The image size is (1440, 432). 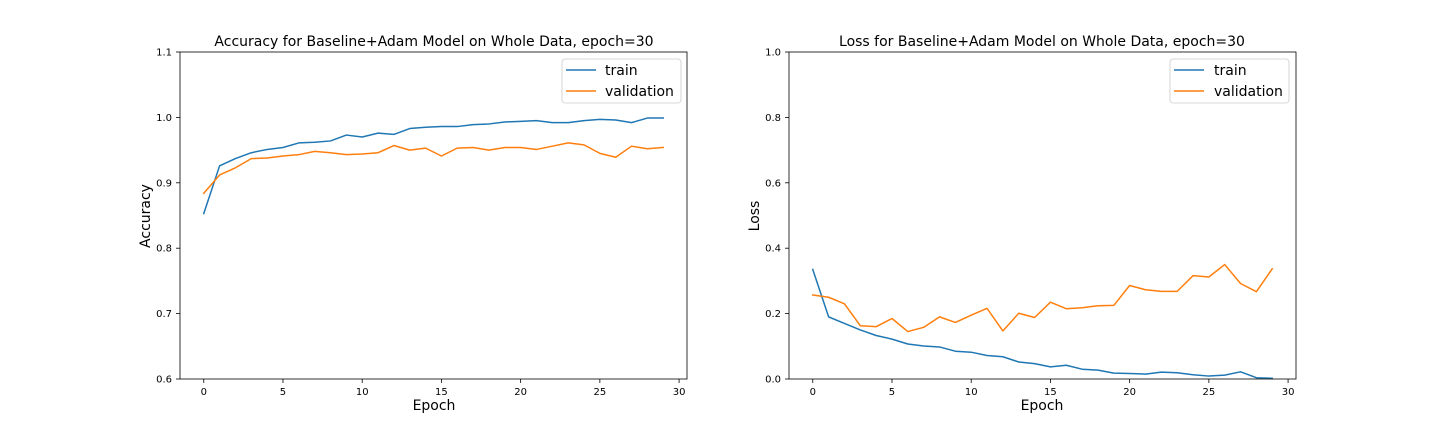 I want to click on accuracy-validation-line, so click(x=433, y=168).